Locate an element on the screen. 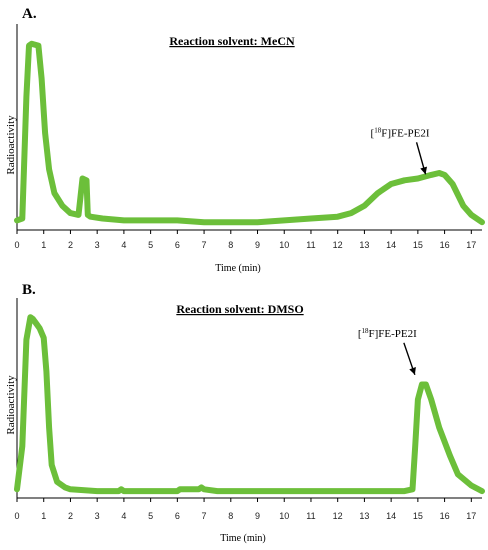 Image resolution: width=488 pixels, height=550 pixels. panel-b-label: B. is located at coordinates (29, 290).